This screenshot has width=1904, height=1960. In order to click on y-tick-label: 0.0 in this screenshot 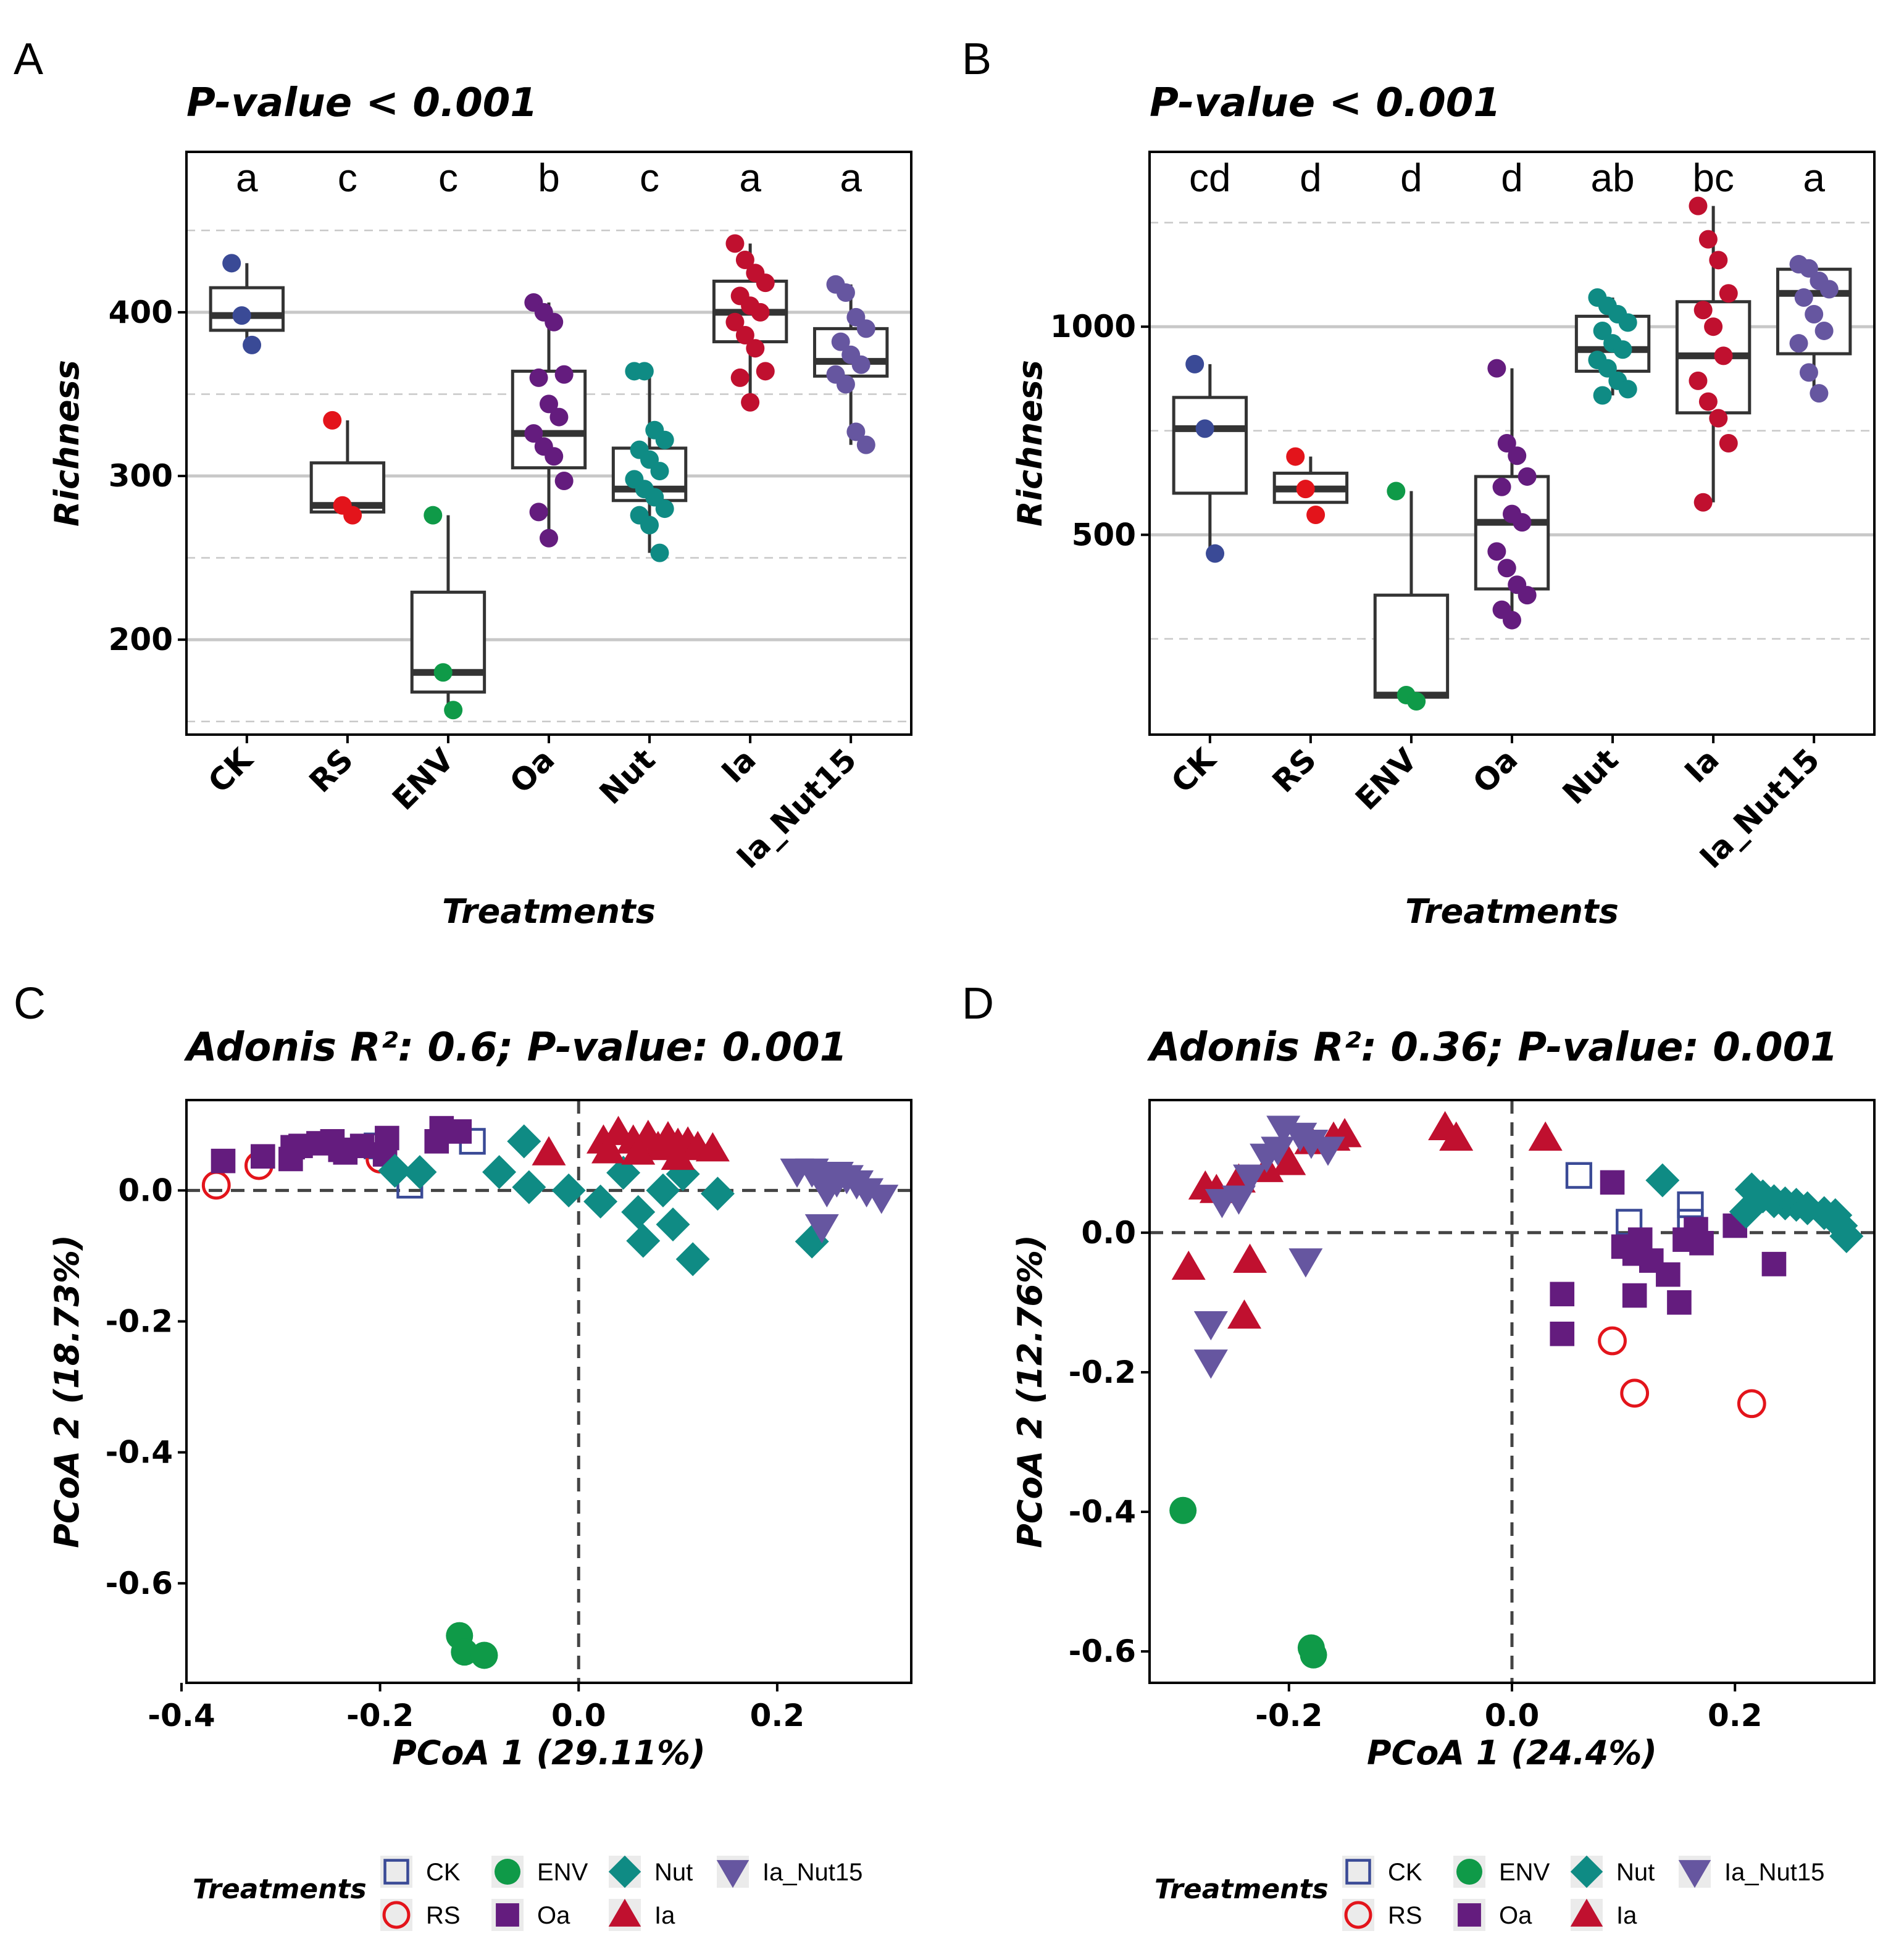, I will do `click(1108, 1233)`.